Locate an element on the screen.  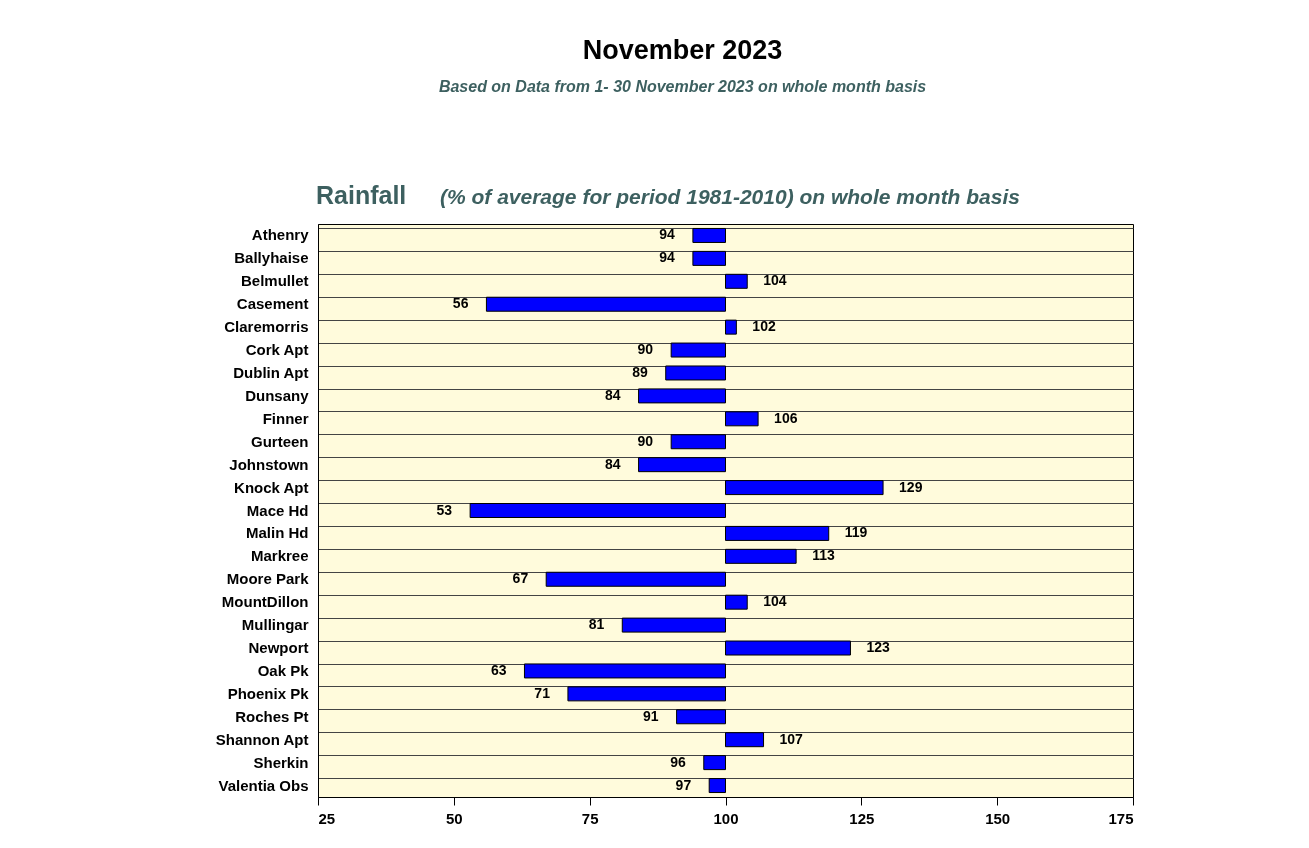
y-tick-label: Shannon Apt is located at coordinates (262, 739).